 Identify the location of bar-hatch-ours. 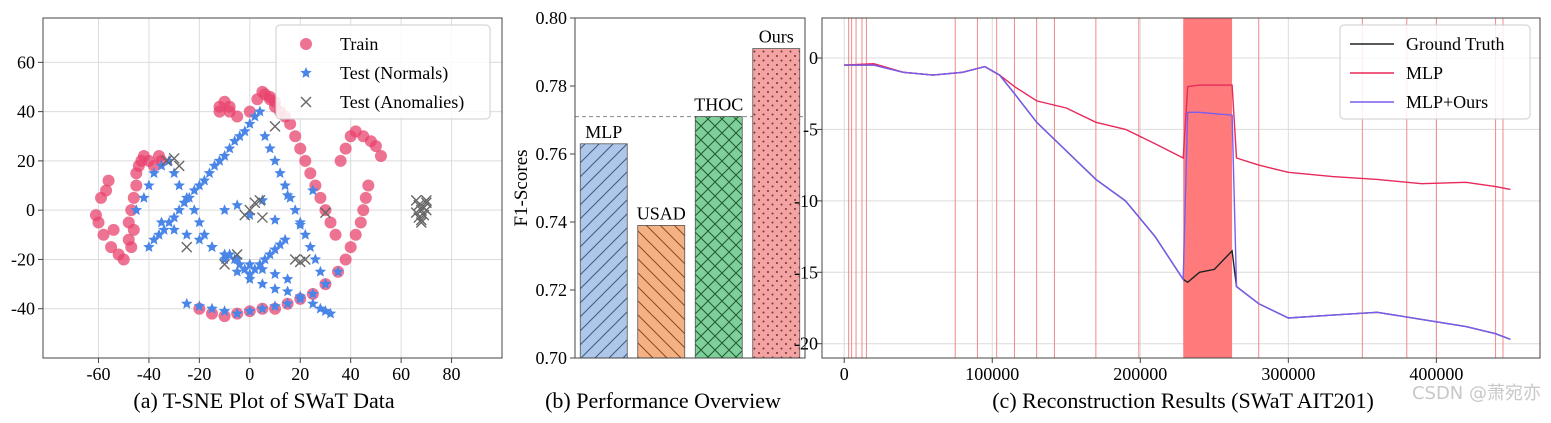
(776, 203).